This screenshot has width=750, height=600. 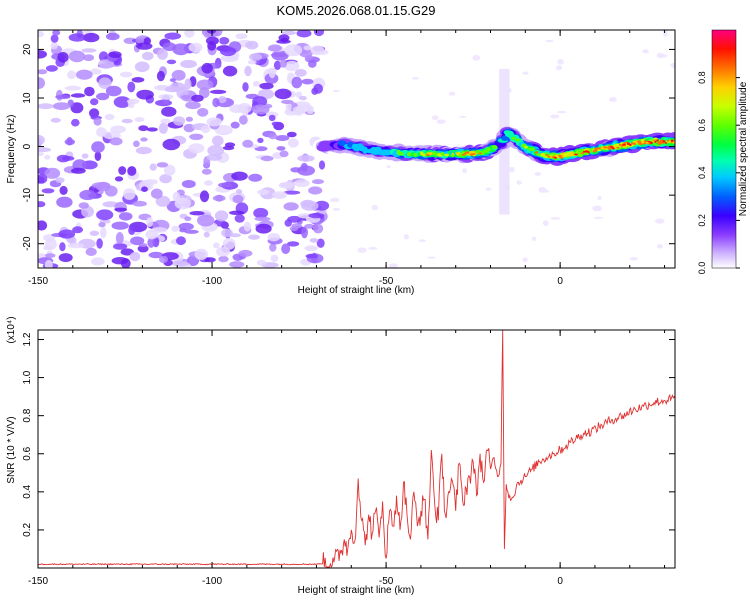 What do you see at coordinates (560, 281) in the screenshot?
I see `x-tick-label: 0` at bounding box center [560, 281].